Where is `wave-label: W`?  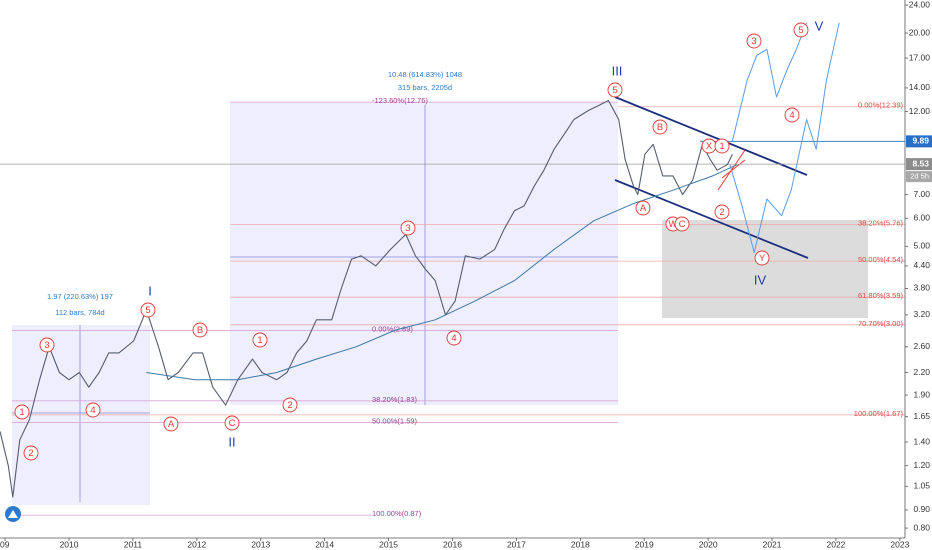 wave-label: W is located at coordinates (673, 224).